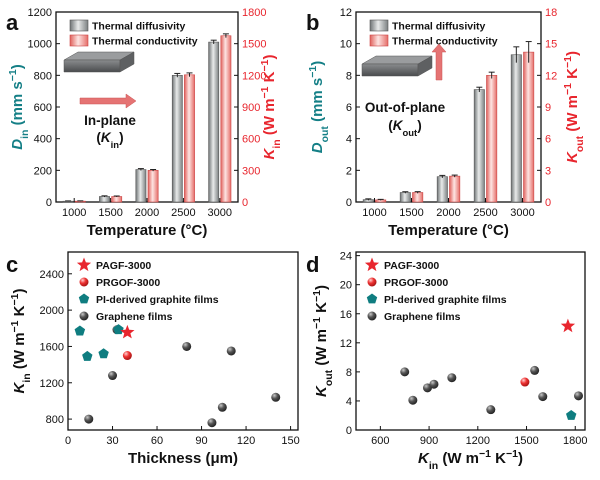 The height and width of the screenshot is (480, 600). I want to click on y-right-tick-label: 12, so click(551, 76).